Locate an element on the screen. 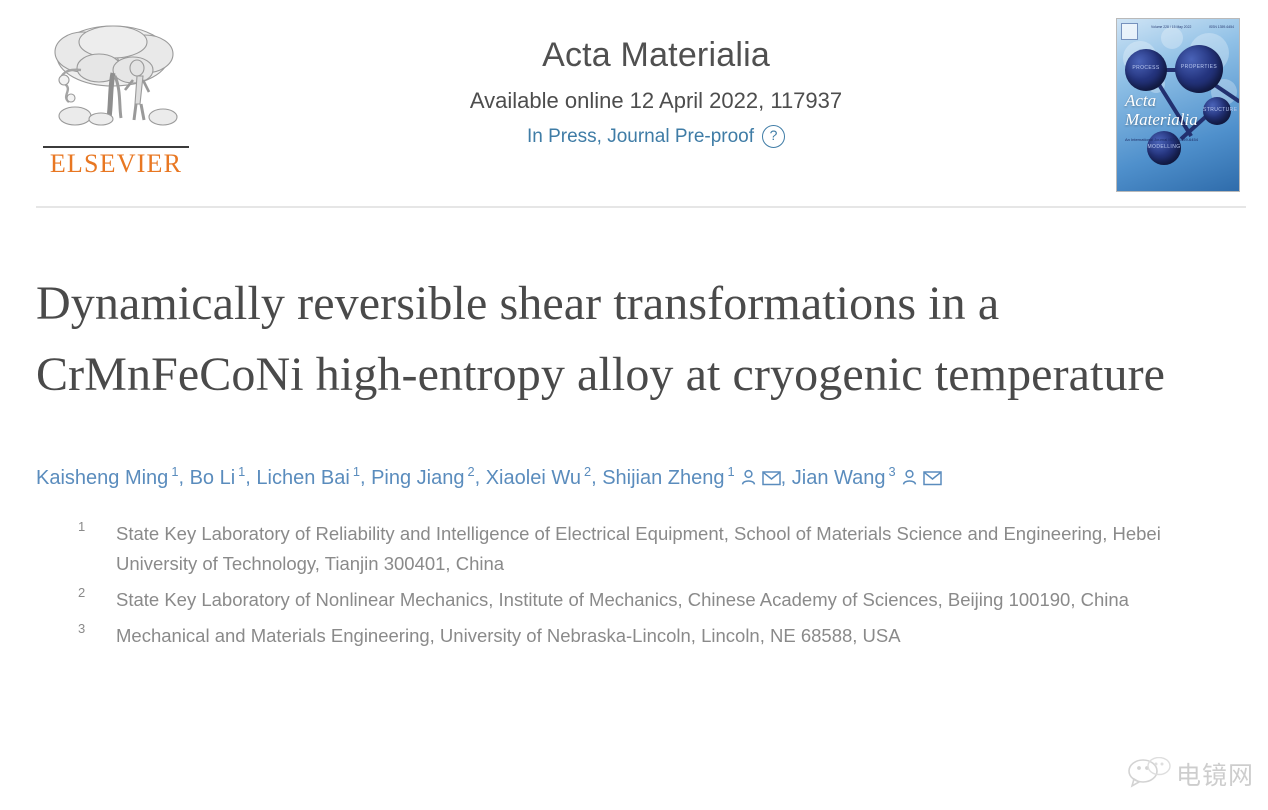 This screenshot has width=1268, height=810. author-name: Kaisheng Ming is located at coordinates (102, 478).